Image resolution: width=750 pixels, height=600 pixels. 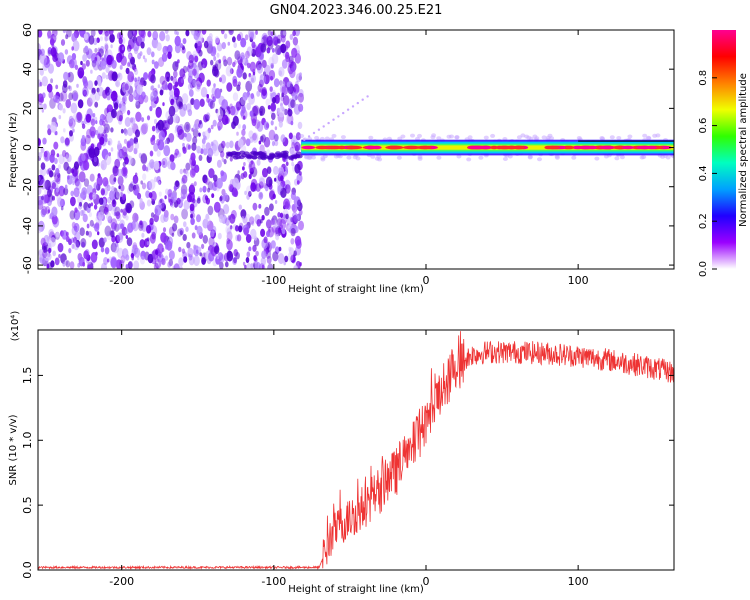 What do you see at coordinates (309, 136) in the screenshot?
I see `diagonal-trace-dot` at bounding box center [309, 136].